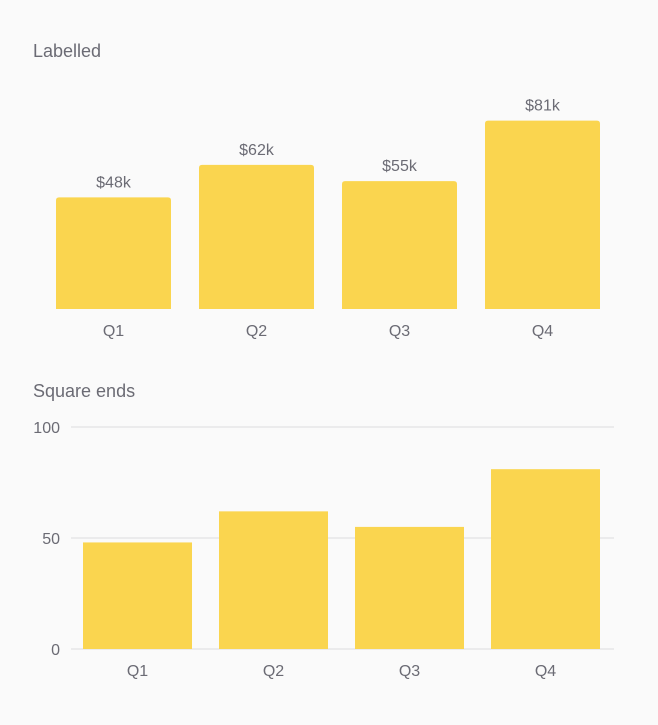  Describe the element at coordinates (51, 539) in the screenshot. I see `y-tick-label-50: 50` at that location.